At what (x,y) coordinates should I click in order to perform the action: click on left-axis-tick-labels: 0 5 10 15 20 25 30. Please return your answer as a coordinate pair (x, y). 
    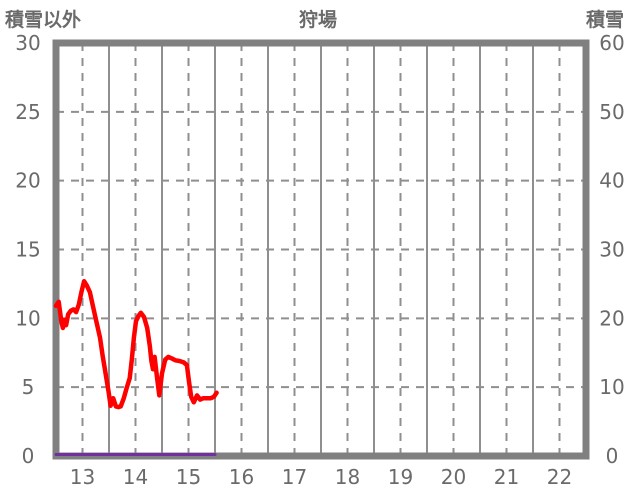
    Looking at the image, I should click on (27, 249).